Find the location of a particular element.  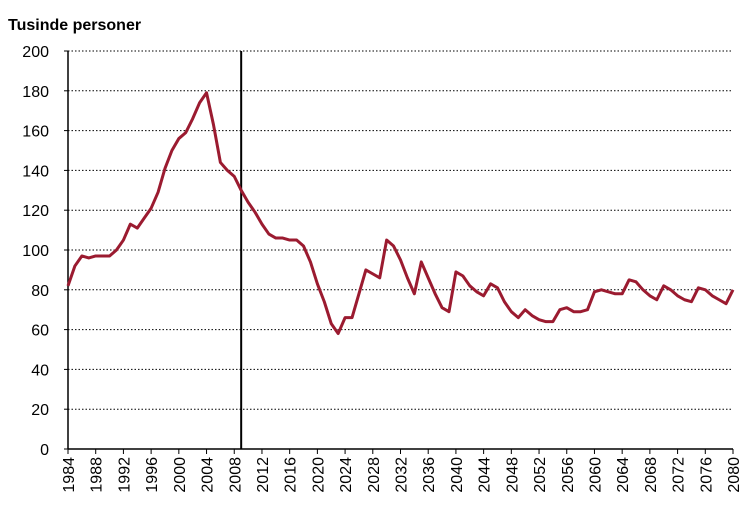

y-tick-label: 140 is located at coordinates (35, 171).